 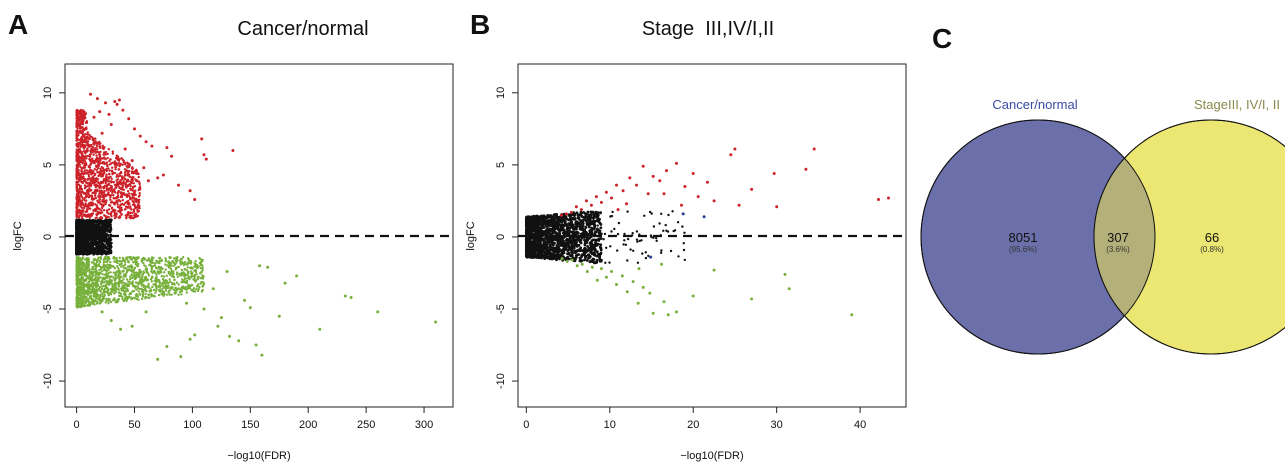 I want to click on panel-b-ns-point, so click(x=587, y=260).